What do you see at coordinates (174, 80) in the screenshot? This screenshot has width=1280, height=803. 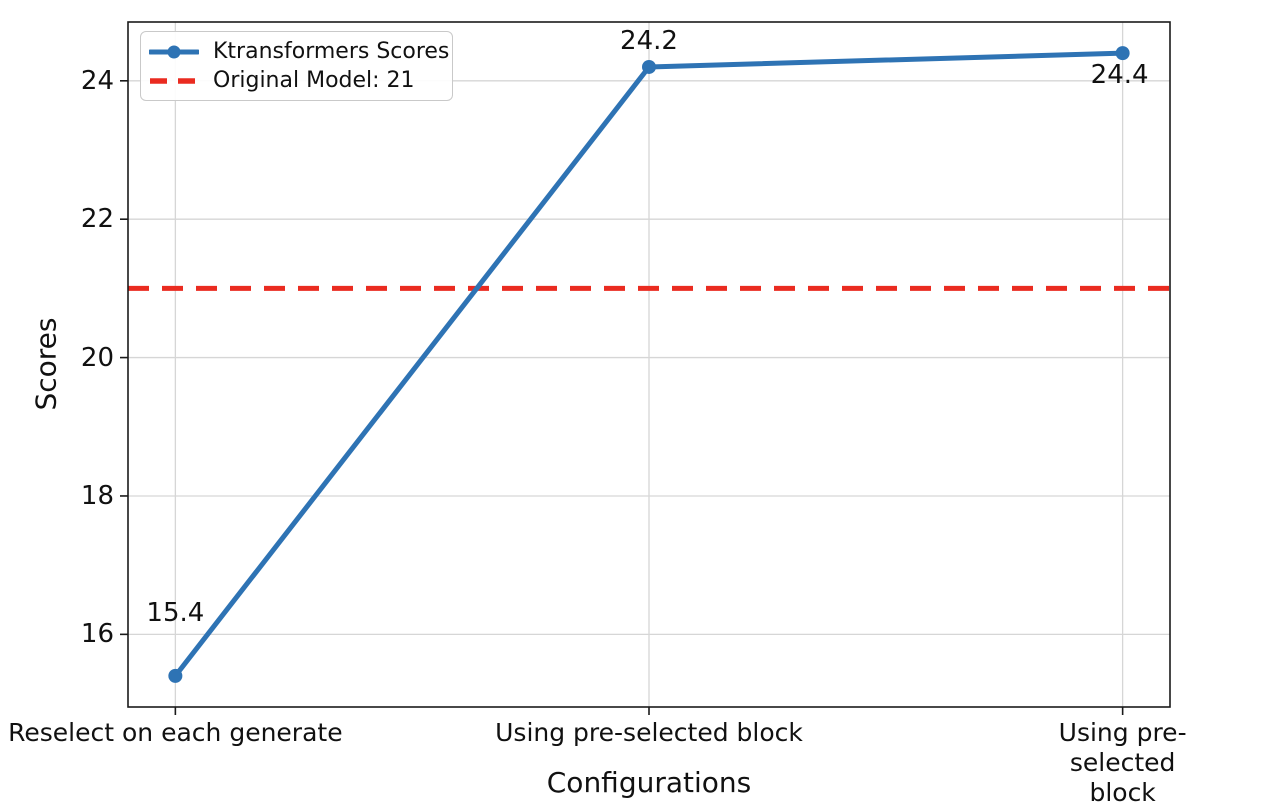 I see `legend-dashed-line-icon` at bounding box center [174, 80].